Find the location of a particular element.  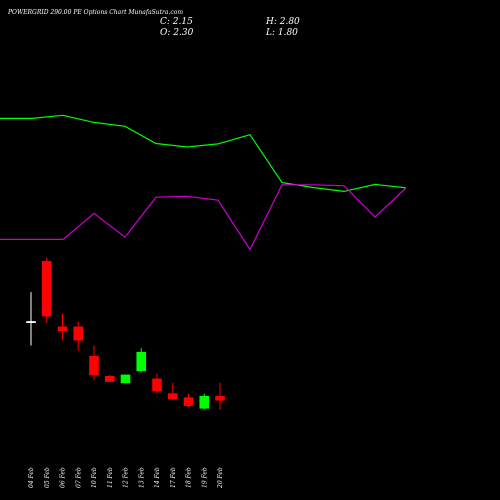

low-value: L: 1.80 is located at coordinates (282, 33).